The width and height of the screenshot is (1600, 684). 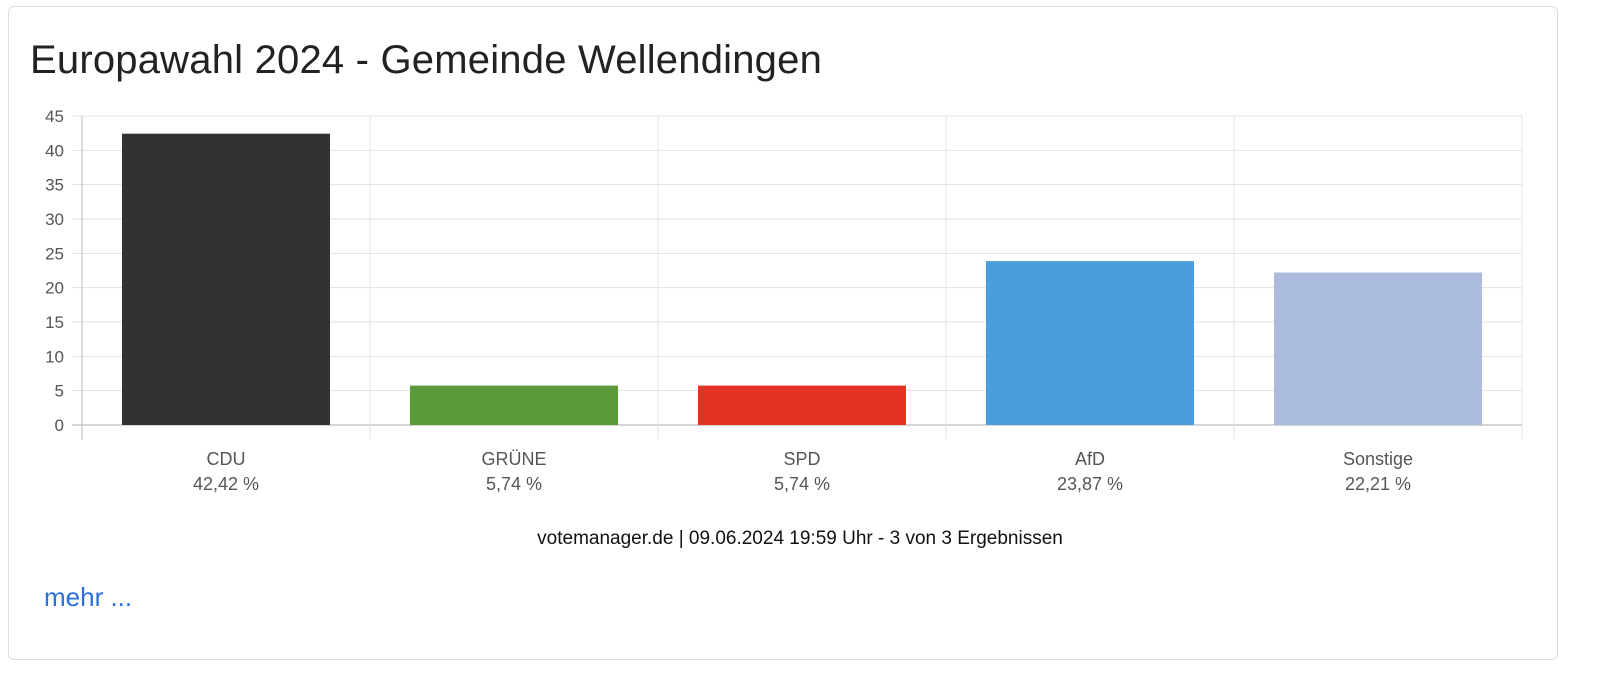 What do you see at coordinates (1090, 459) in the screenshot?
I see `x-category-label: AfD` at bounding box center [1090, 459].